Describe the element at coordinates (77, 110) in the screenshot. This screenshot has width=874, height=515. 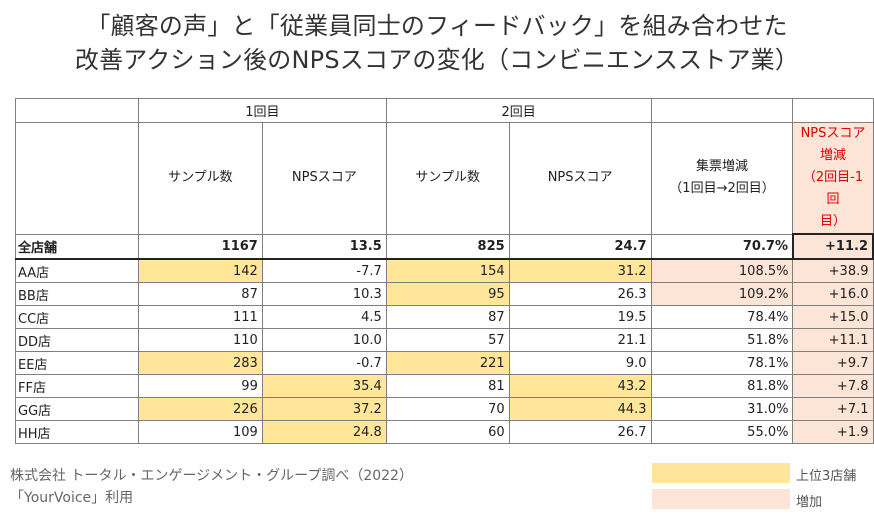
I see `corner-cell` at that location.